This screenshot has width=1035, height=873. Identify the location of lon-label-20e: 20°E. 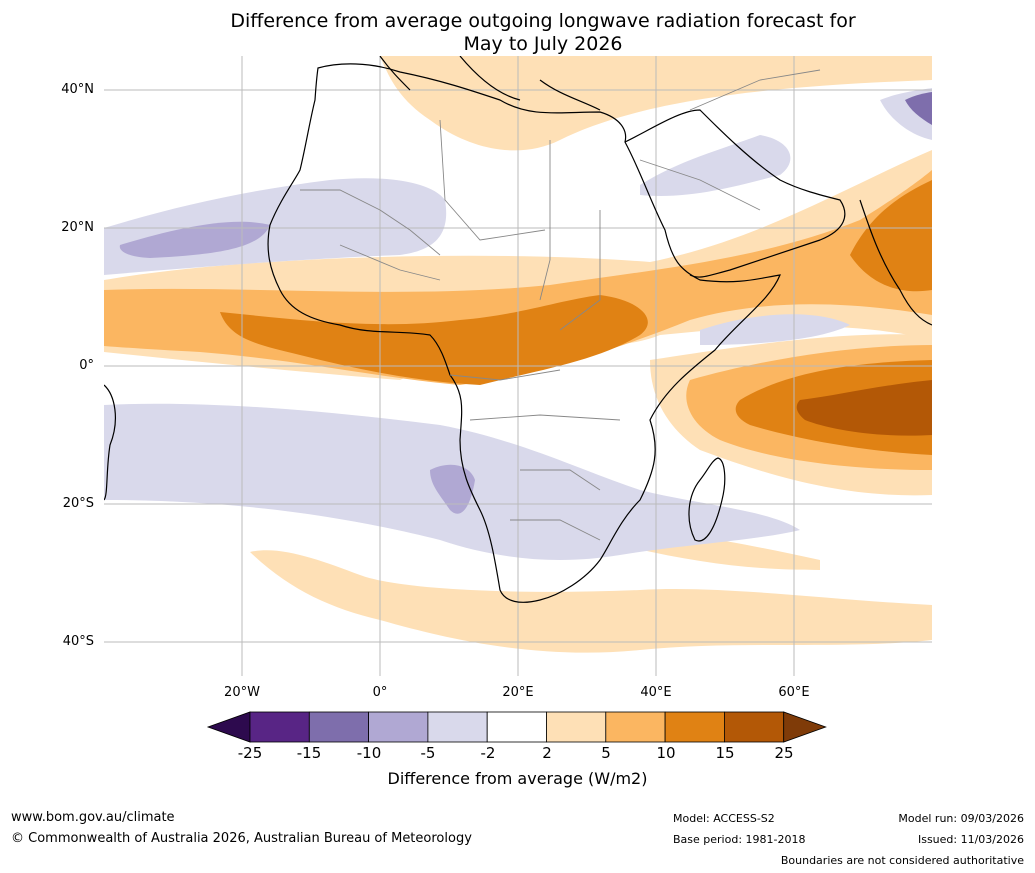
(518, 692).